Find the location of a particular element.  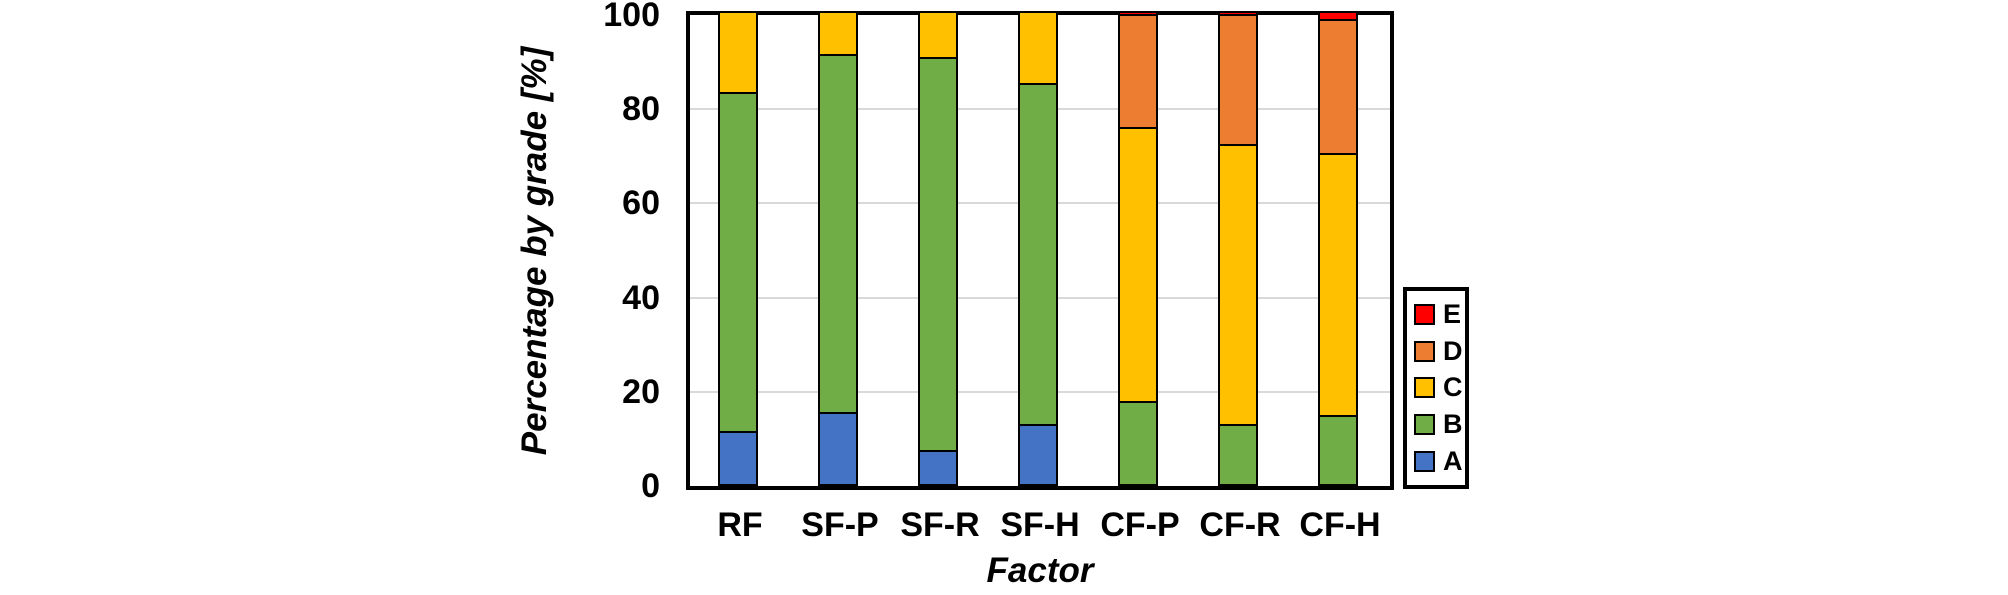

bar-segment-B-SF-H is located at coordinates (1038, 254).